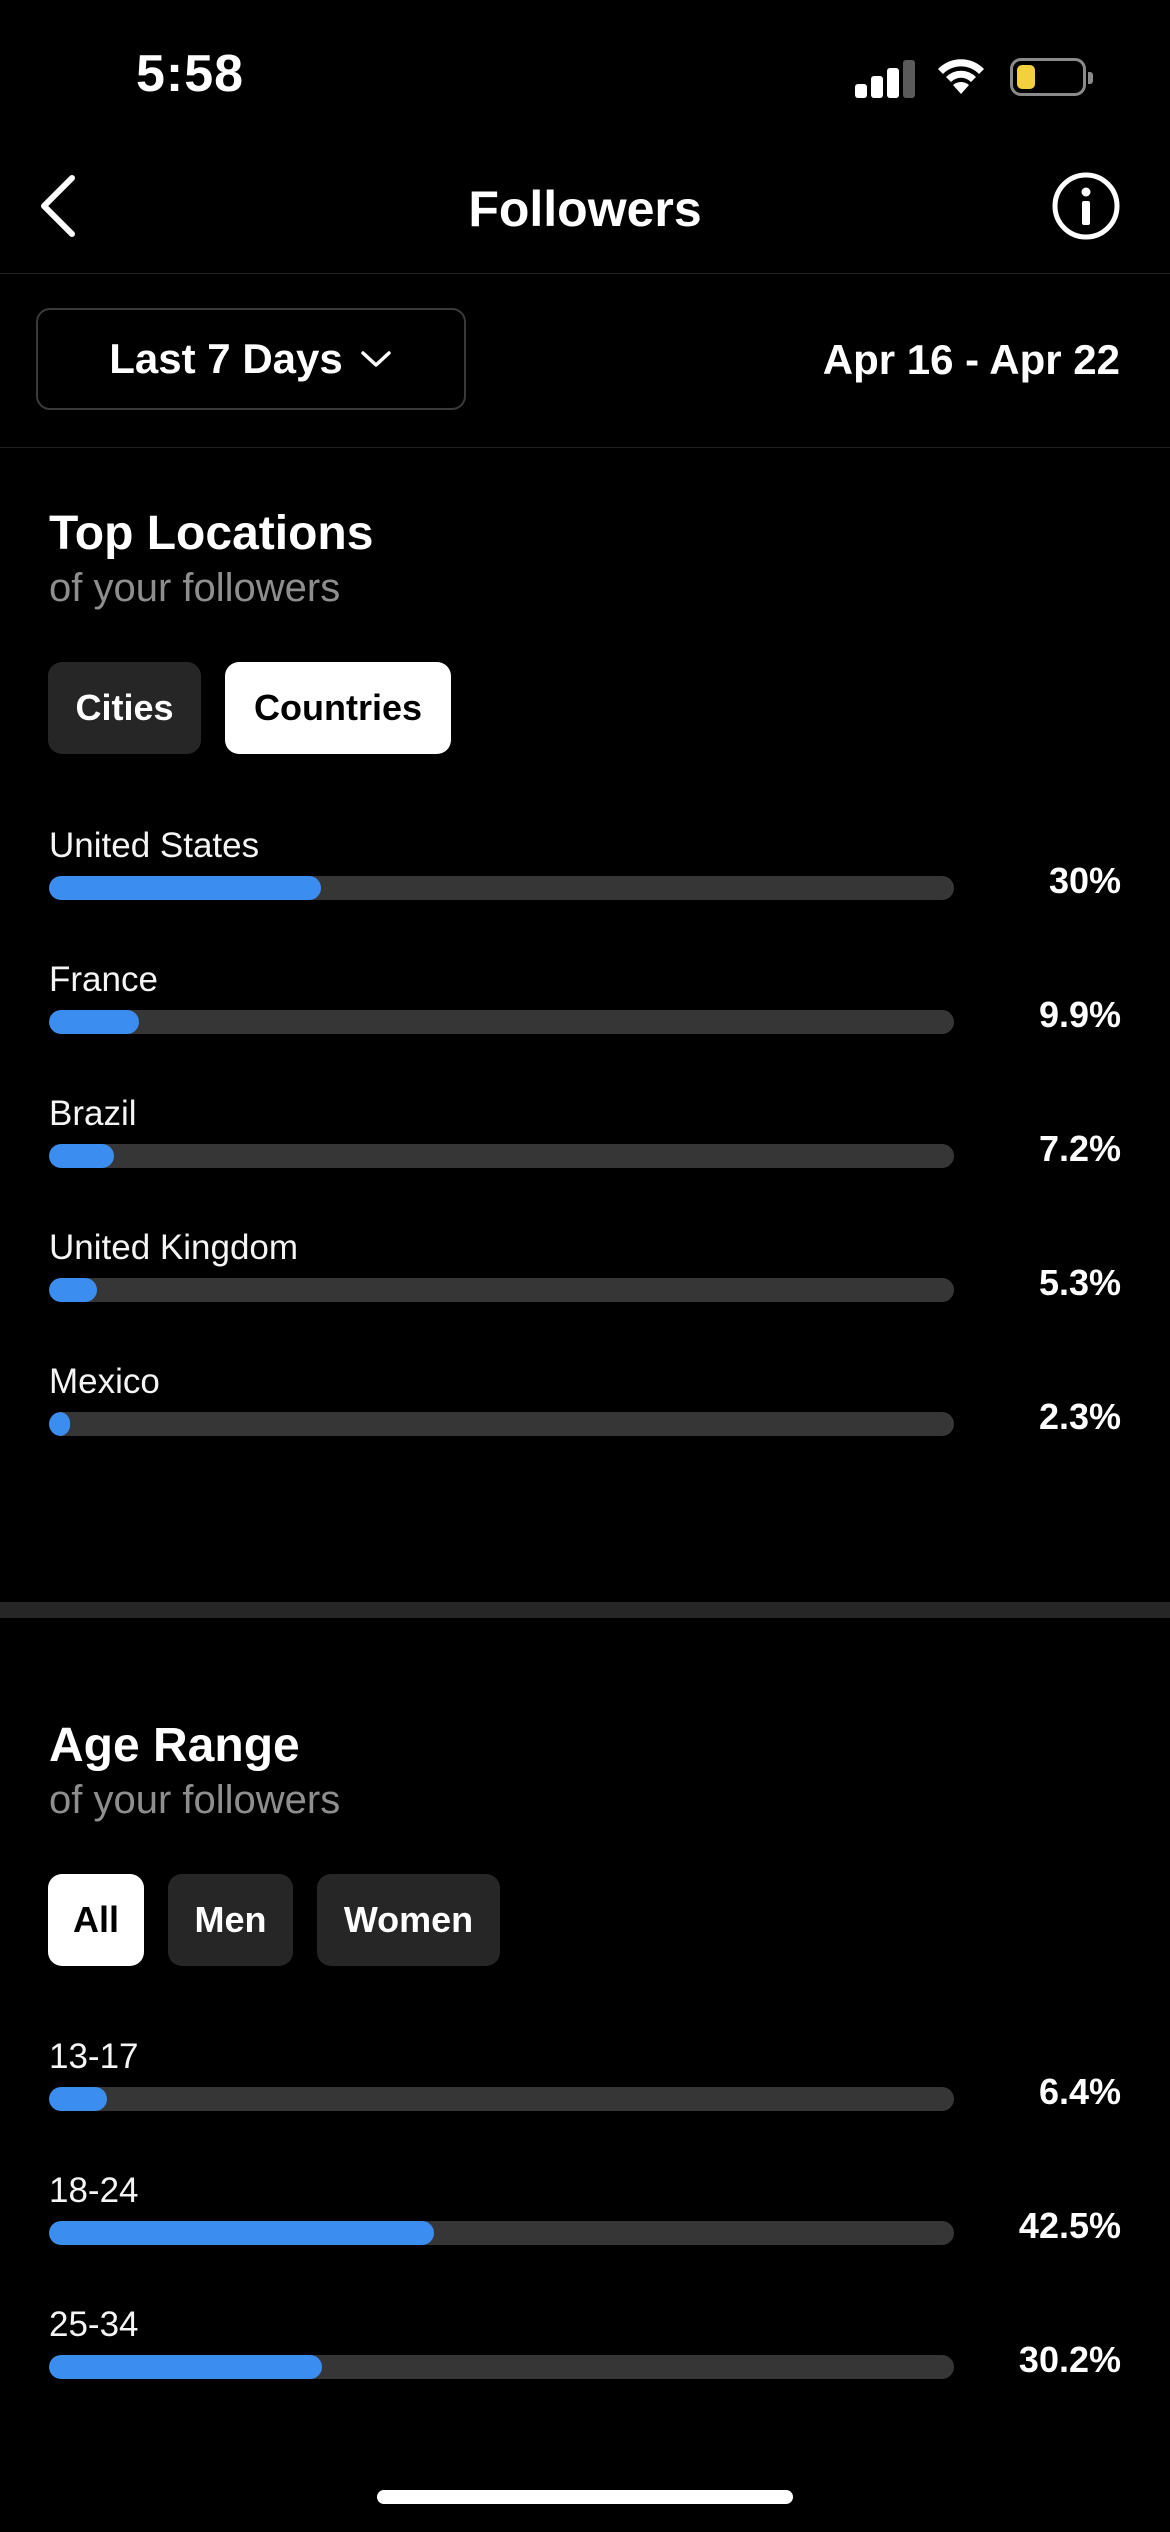 The width and height of the screenshot is (1170, 2532). I want to click on bar-value: 30.2%, so click(1069, 2359).